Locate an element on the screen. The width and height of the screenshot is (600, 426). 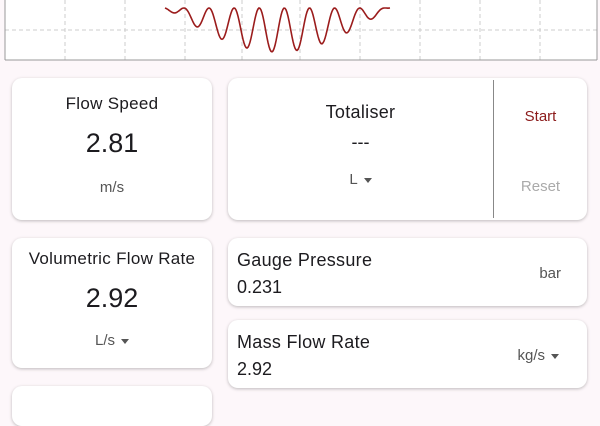
volumetric-flow-card: Volumetric Flow Rate 2.92 L/s is located at coordinates (112, 303).